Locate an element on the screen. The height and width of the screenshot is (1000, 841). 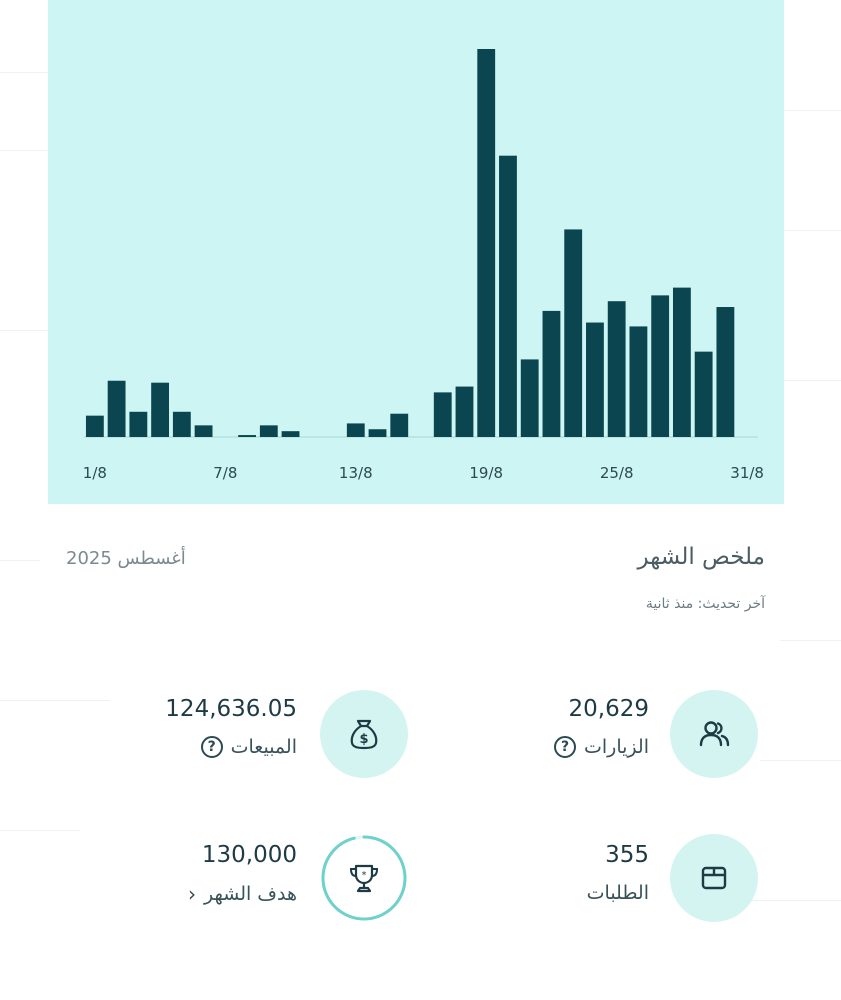
orders-value: 355 is located at coordinates (627, 855).